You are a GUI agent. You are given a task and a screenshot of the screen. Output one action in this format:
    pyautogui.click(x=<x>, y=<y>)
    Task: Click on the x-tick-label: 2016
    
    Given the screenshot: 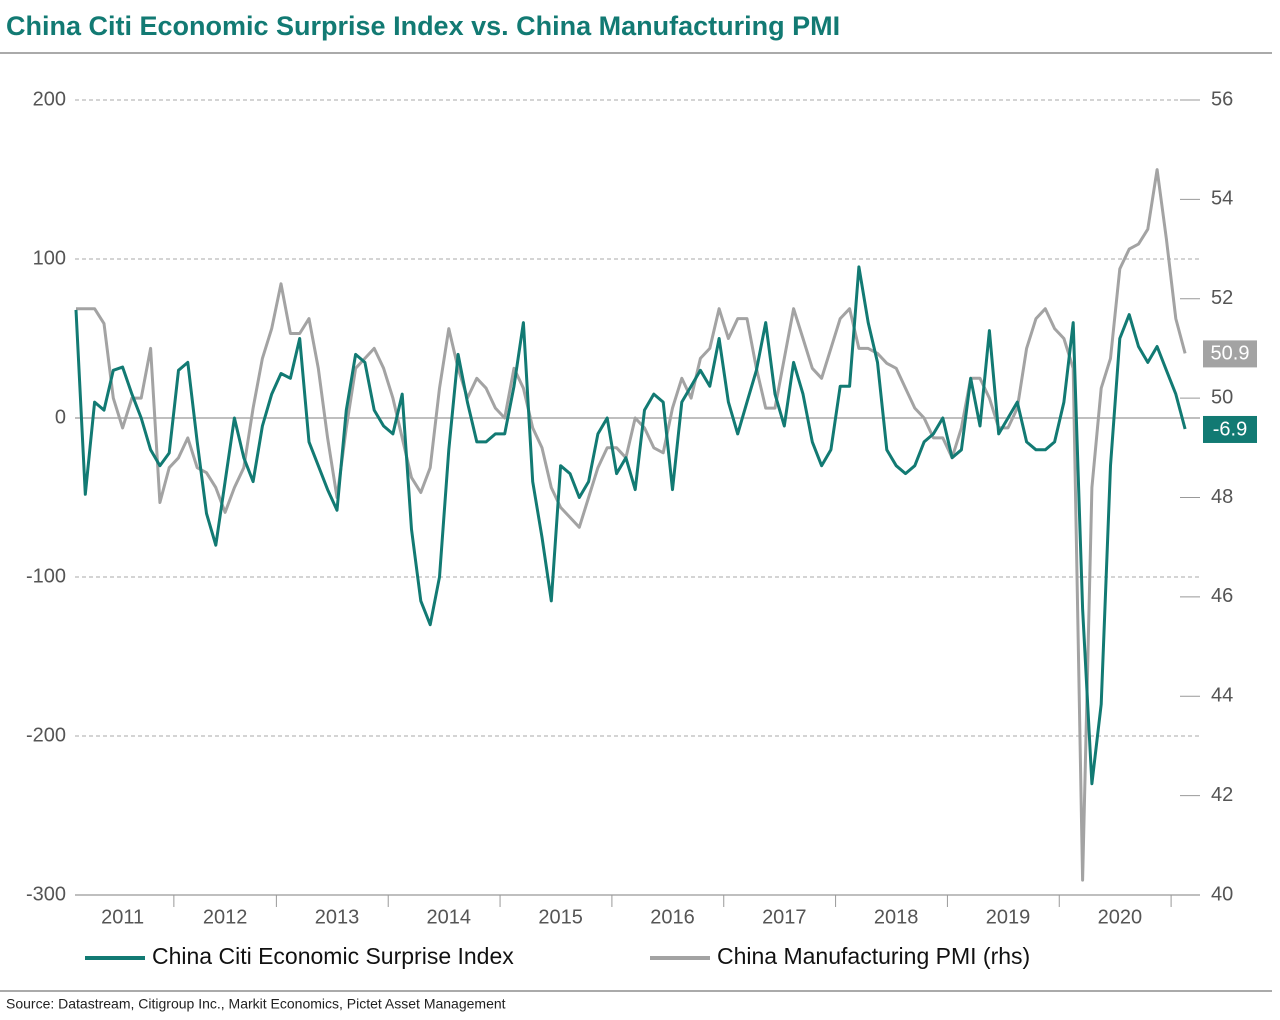 What is the action you would take?
    pyautogui.click(x=672, y=917)
    